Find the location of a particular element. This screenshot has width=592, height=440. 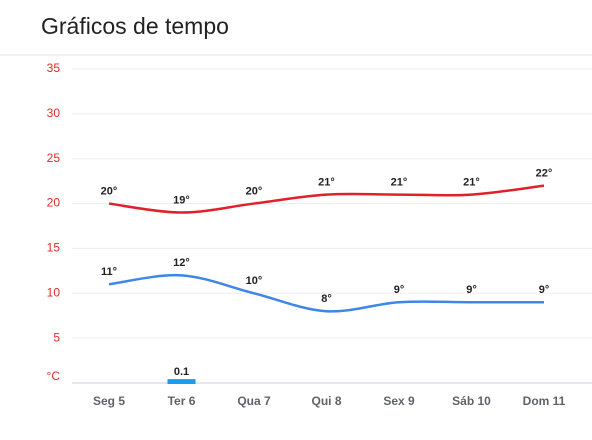

data-label: 19° is located at coordinates (181, 200).